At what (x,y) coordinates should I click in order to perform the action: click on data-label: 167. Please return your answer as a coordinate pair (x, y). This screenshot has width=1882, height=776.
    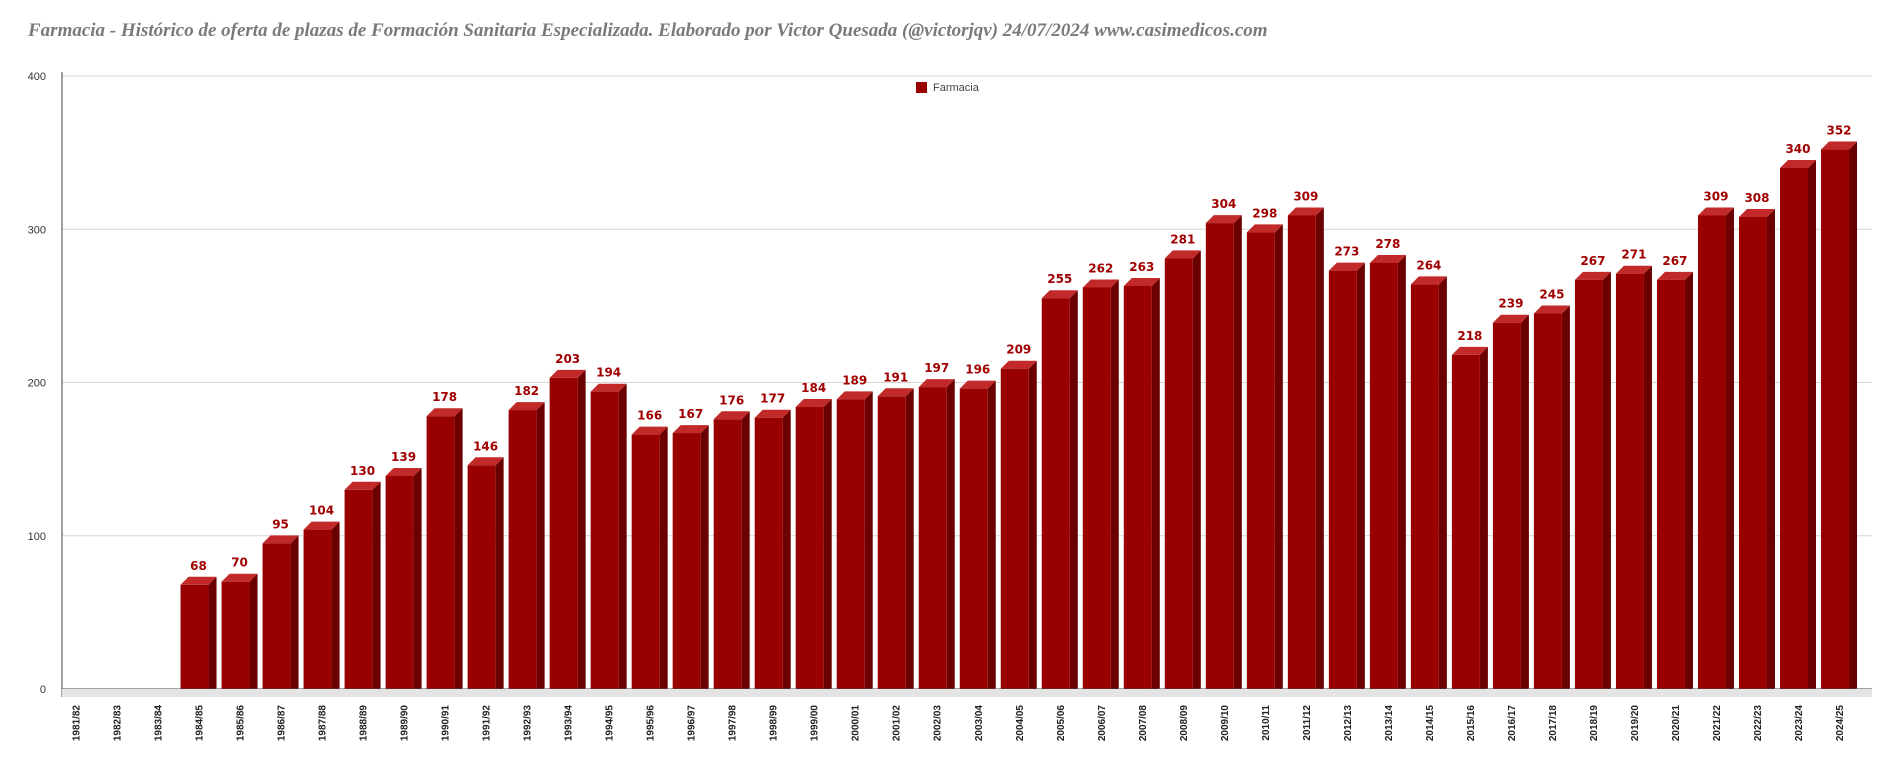
    Looking at the image, I should click on (690, 414).